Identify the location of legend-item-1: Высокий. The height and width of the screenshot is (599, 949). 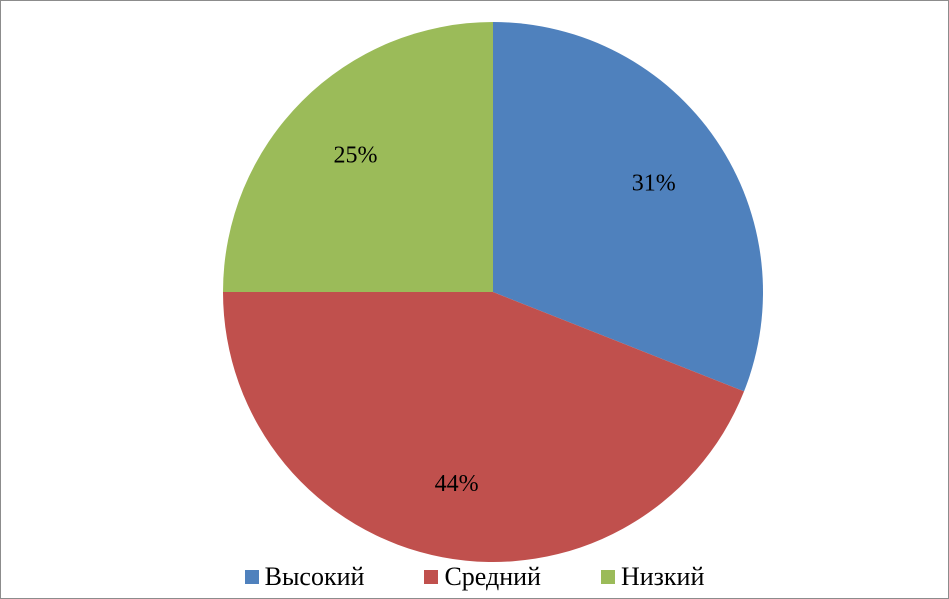
(304, 577).